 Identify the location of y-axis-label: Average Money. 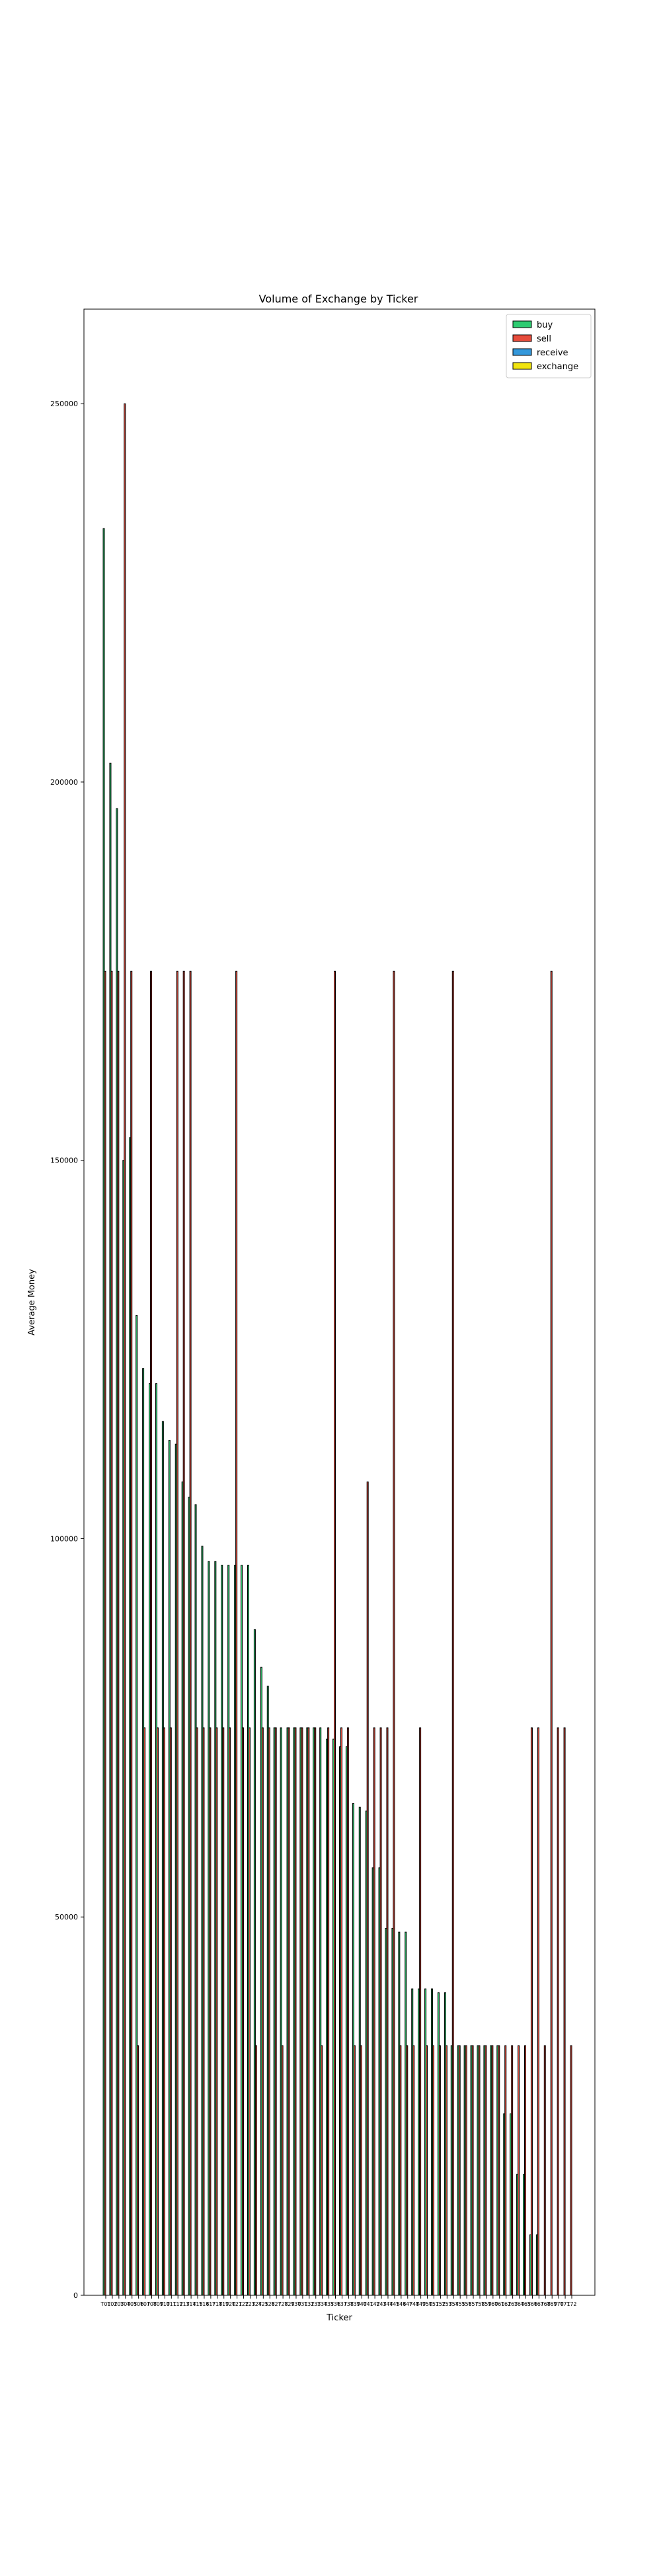
(32, 1303).